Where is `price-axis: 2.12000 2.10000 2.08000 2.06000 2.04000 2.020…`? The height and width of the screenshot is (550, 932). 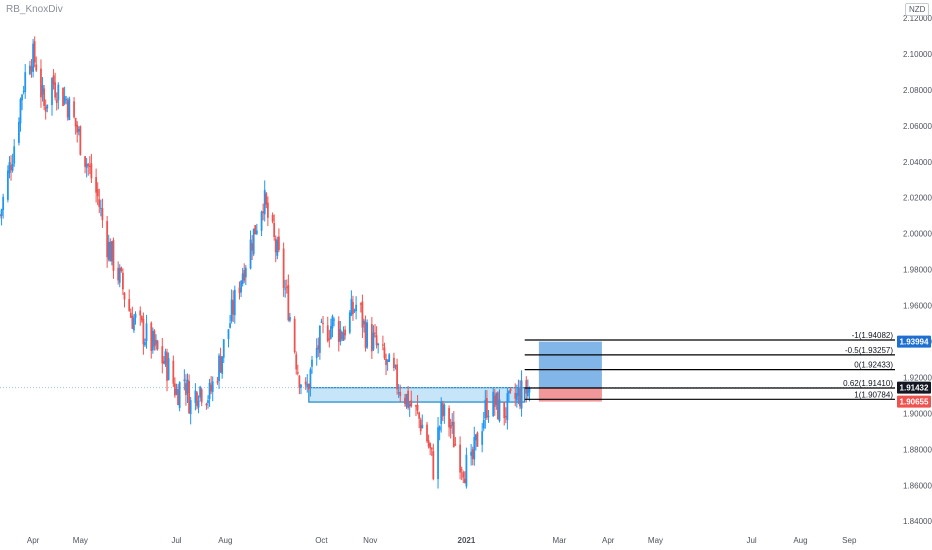 price-axis: 2.12000 2.10000 2.08000 2.06000 2.04000 2.020… is located at coordinates (917, 270).